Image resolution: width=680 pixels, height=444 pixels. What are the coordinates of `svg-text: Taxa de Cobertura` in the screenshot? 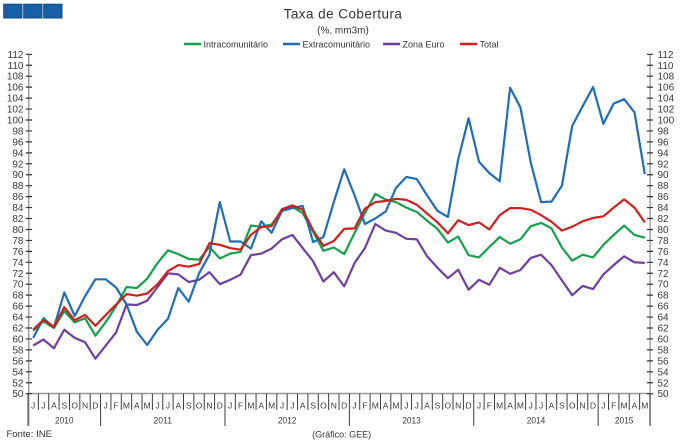 It's located at (343, 14).